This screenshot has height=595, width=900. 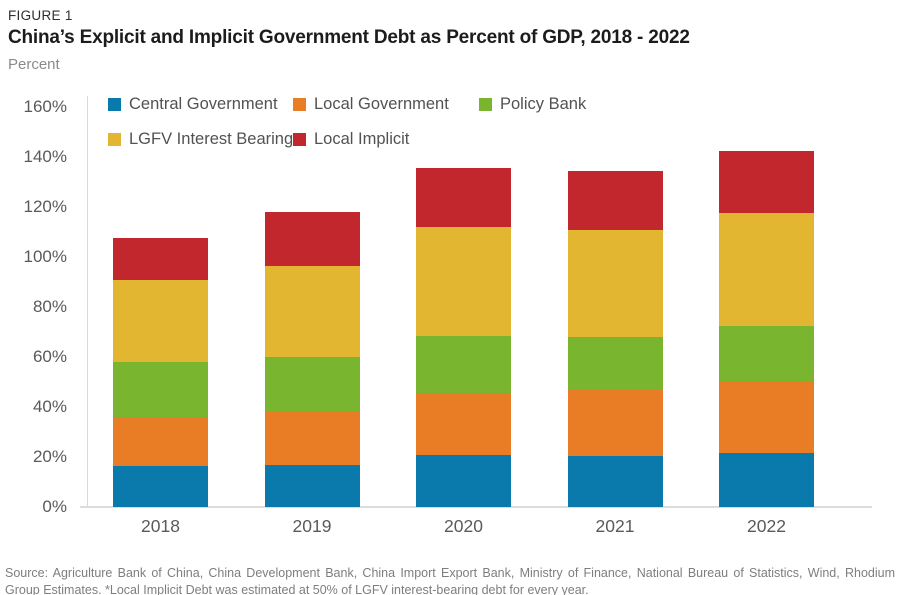 I want to click on x-tick-label: 2018, so click(x=160, y=526).